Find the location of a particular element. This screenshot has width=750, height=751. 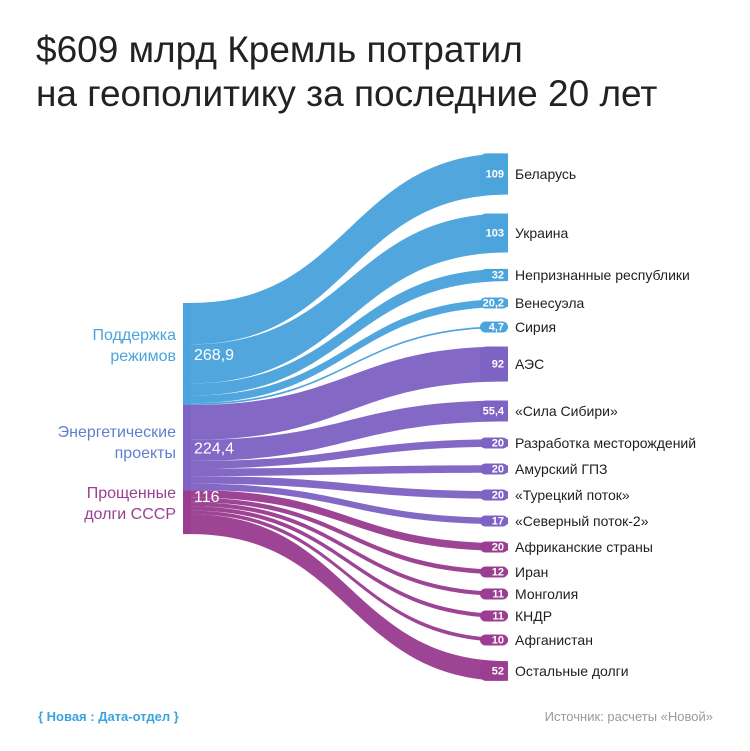

source-node-regimes is located at coordinates (187, 354).